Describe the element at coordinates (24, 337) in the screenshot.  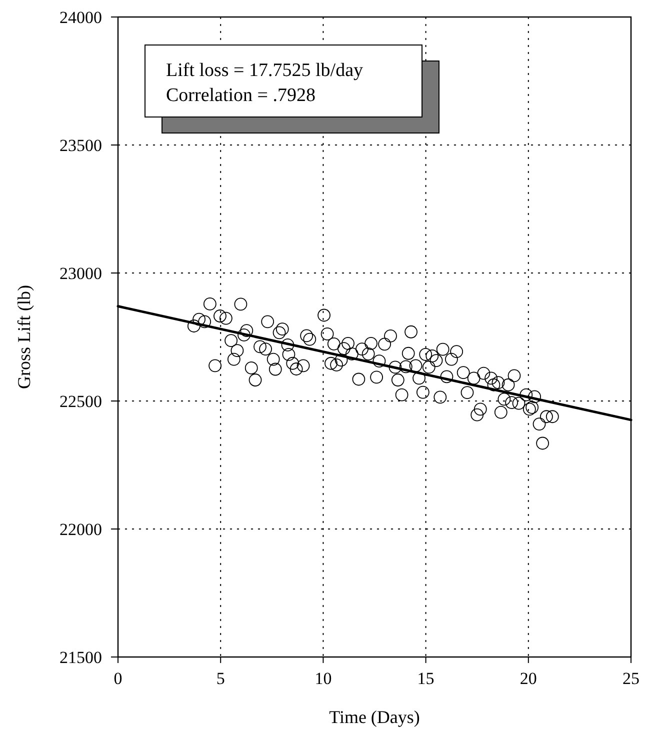
I see `y-axis-title: Gross Lift (lb)` at that location.